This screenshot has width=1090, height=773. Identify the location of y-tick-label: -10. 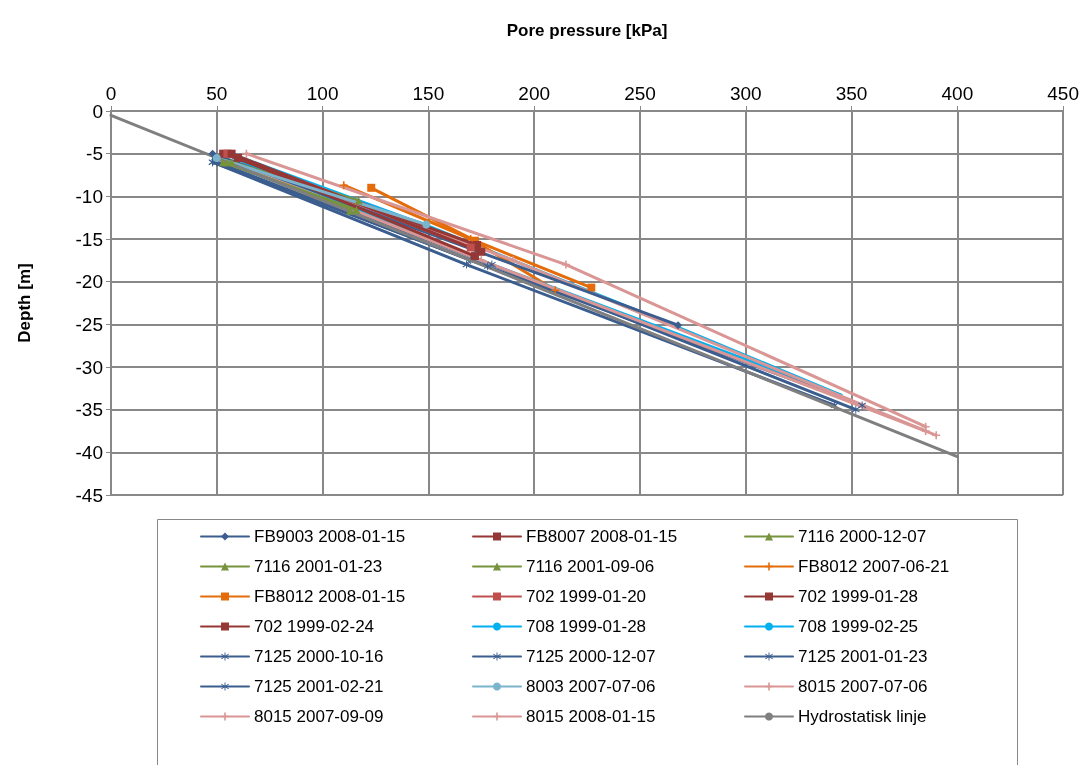
(89, 196).